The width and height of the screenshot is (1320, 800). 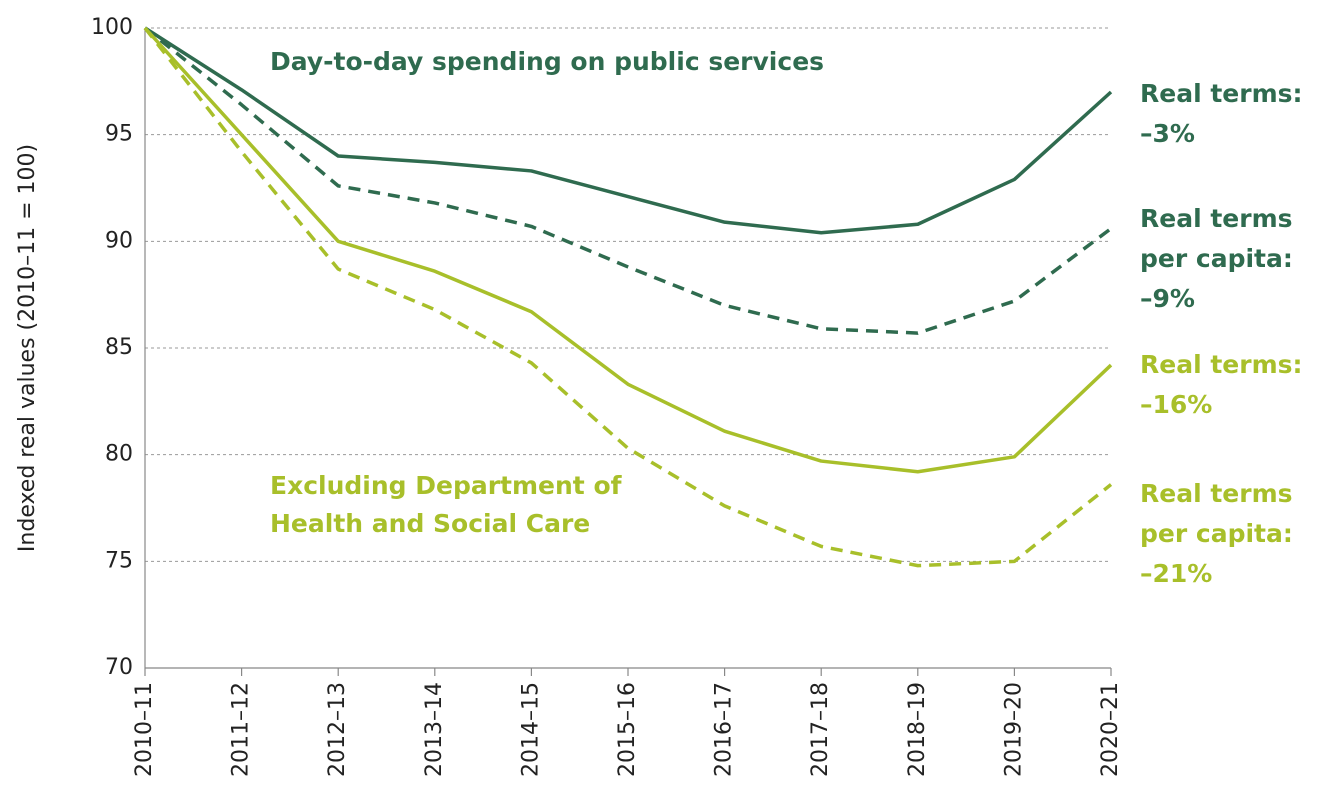 What do you see at coordinates (119, 454) in the screenshot?
I see `y-tick-label: 80` at bounding box center [119, 454].